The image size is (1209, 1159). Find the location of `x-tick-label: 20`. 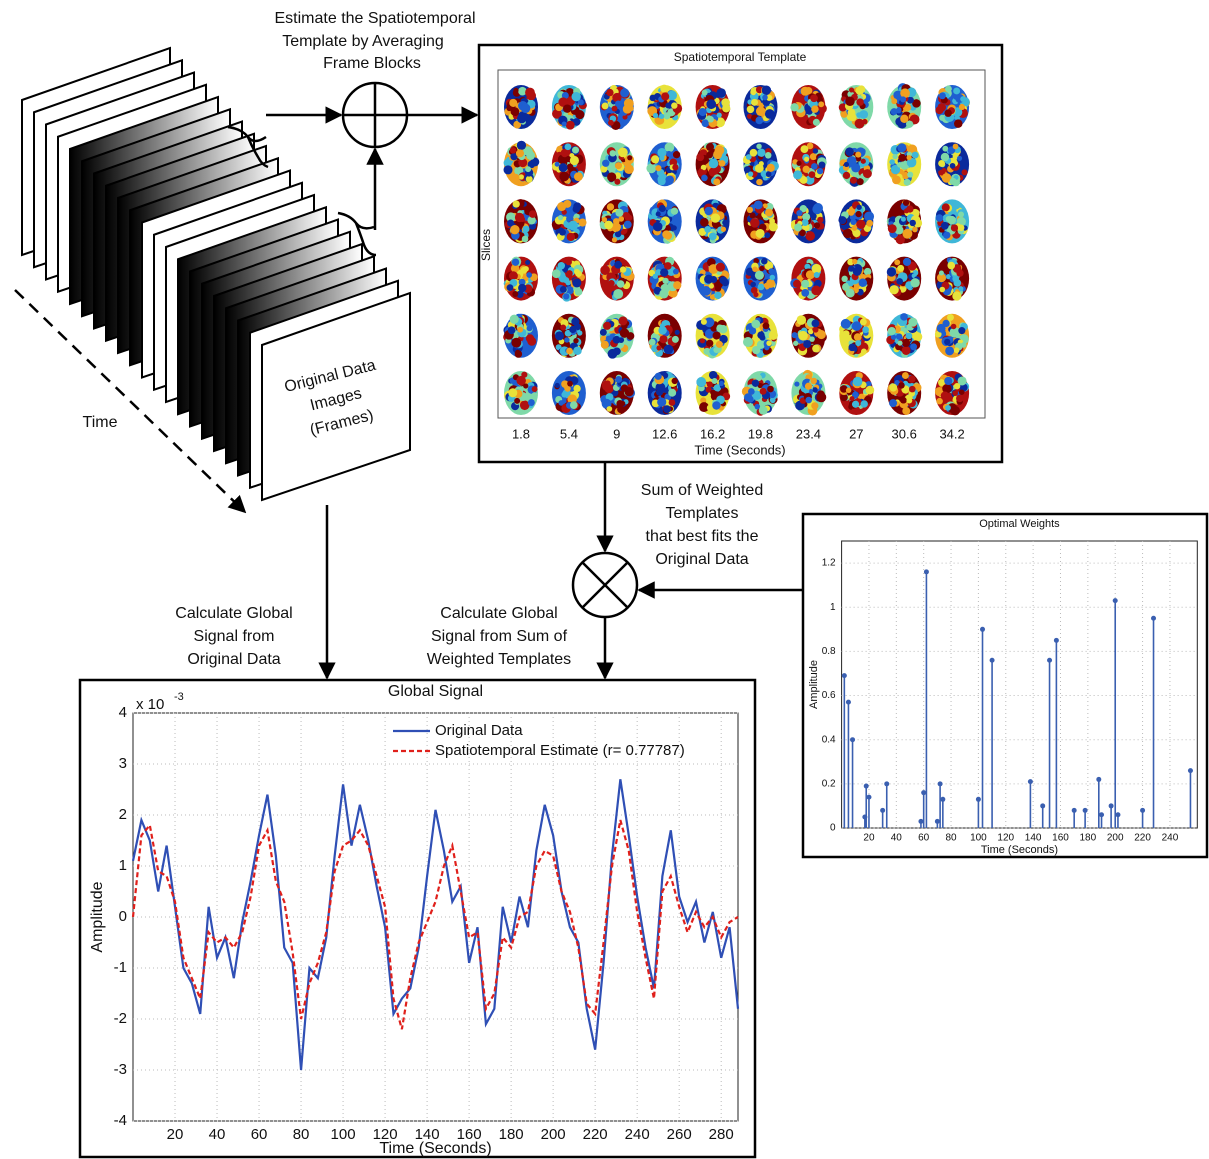

x-tick-label: 20 is located at coordinates (869, 838).